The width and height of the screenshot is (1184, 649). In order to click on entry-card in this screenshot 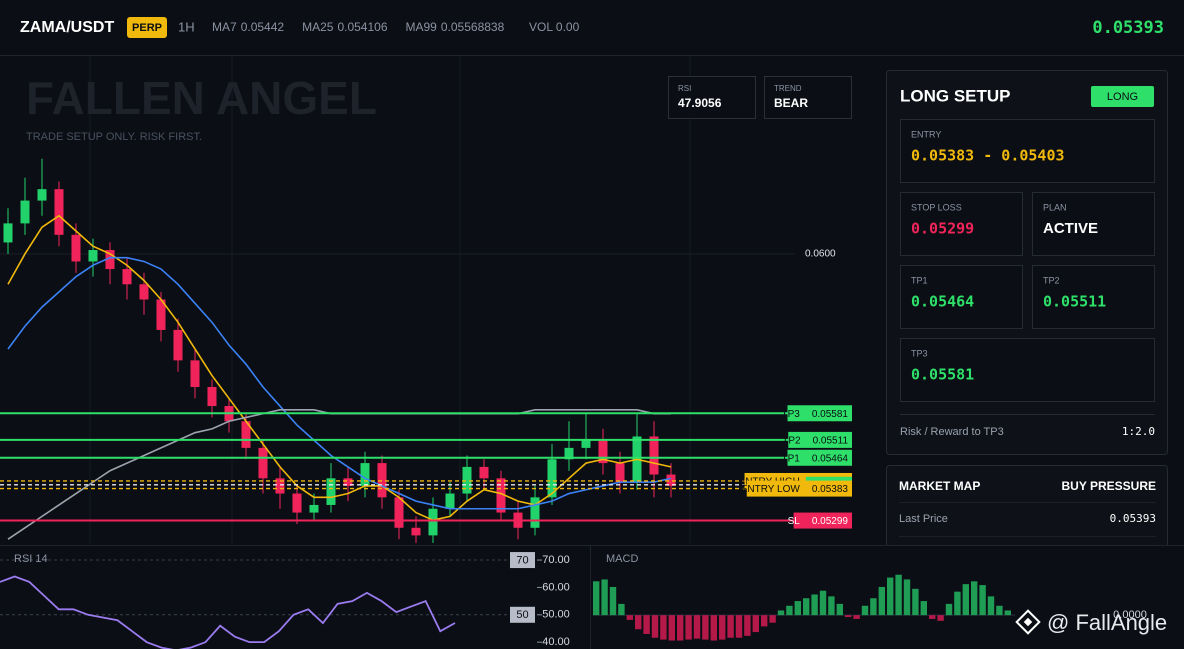, I will do `click(1027, 151)`.